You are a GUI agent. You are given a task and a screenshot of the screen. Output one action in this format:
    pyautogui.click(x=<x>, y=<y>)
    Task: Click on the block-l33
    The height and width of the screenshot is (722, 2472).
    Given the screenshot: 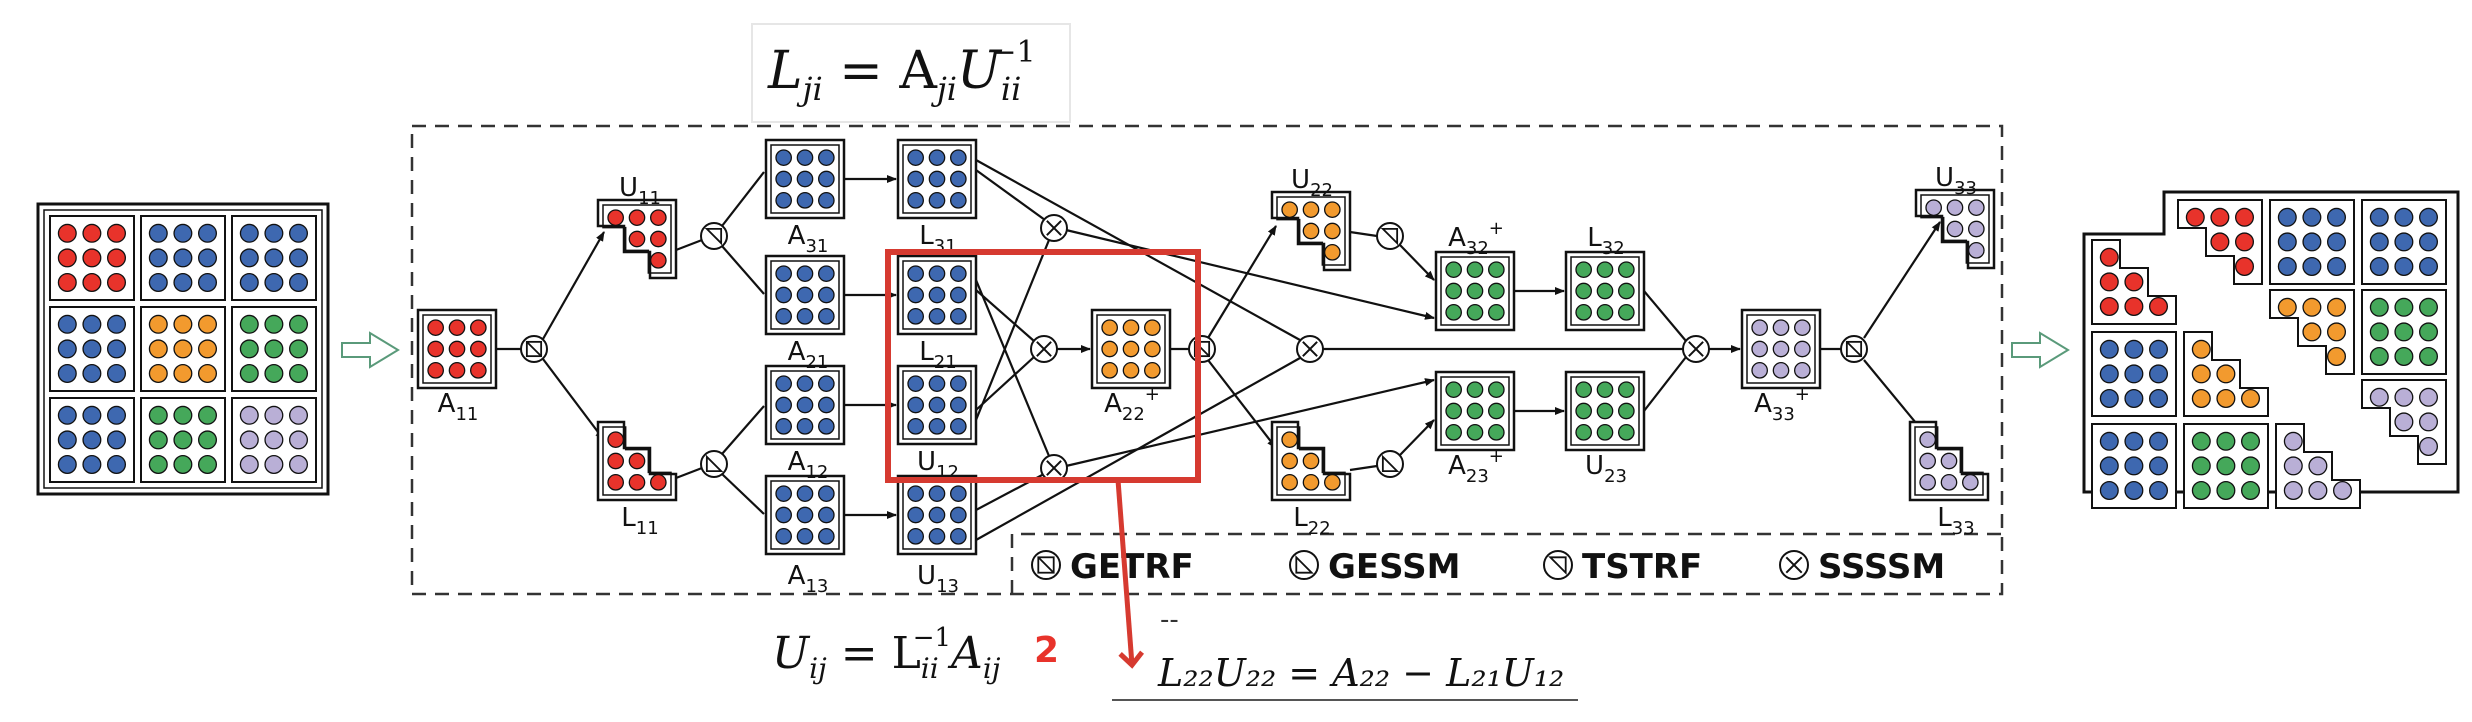 What is the action you would take?
    pyautogui.click(x=1949, y=461)
    